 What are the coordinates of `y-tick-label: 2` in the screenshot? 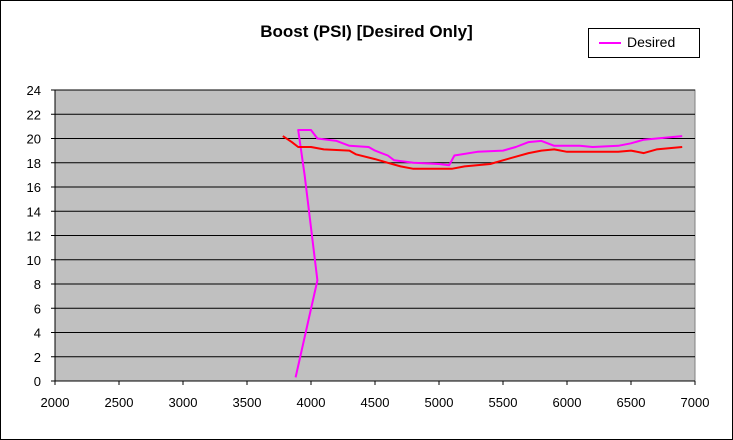 It's located at (37, 357).